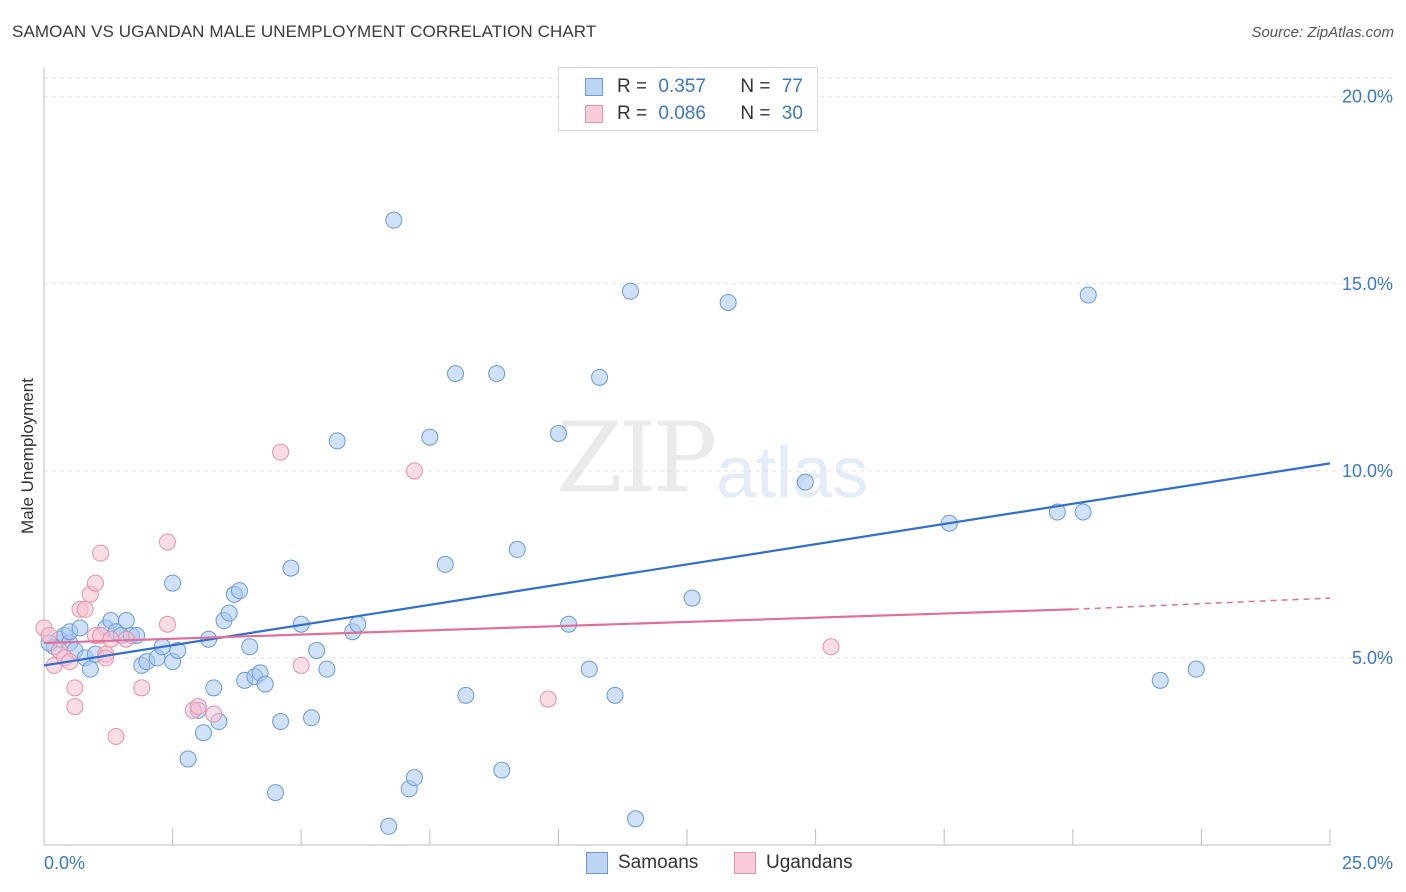 The width and height of the screenshot is (1406, 892). I want to click on legend-row-ugandans: R = 0.086 N = 30, so click(694, 114).